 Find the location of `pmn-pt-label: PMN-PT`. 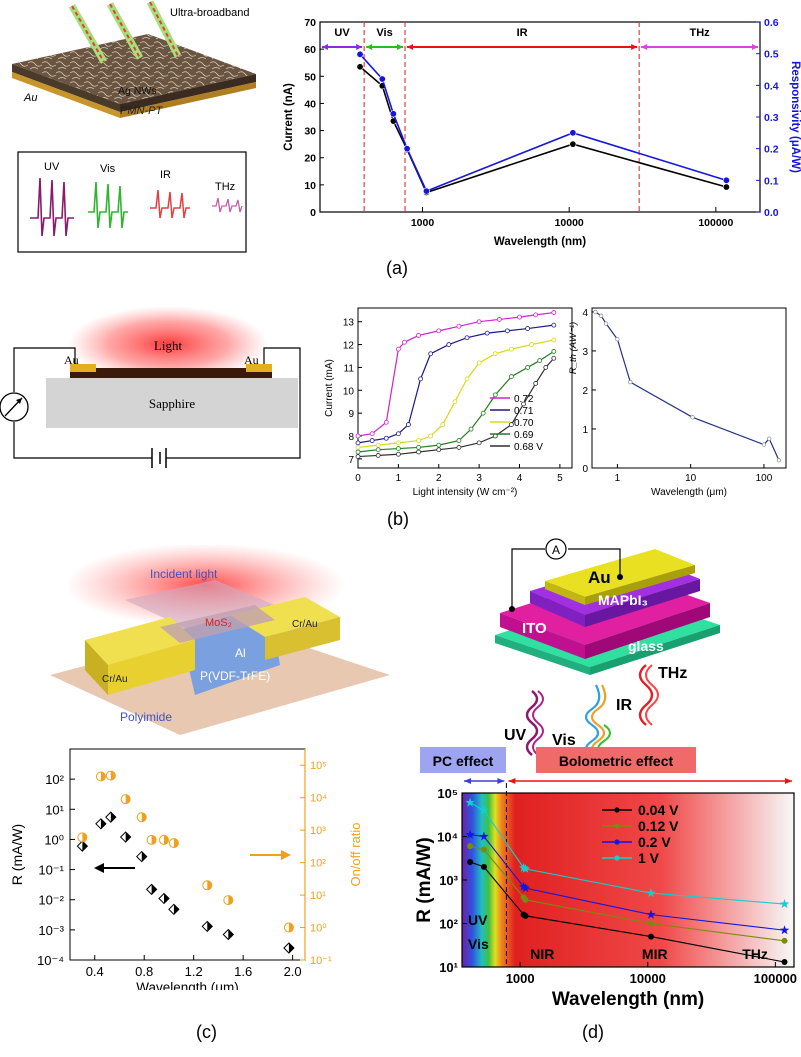

pmn-pt-label: PMN-PT is located at coordinates (141, 111).